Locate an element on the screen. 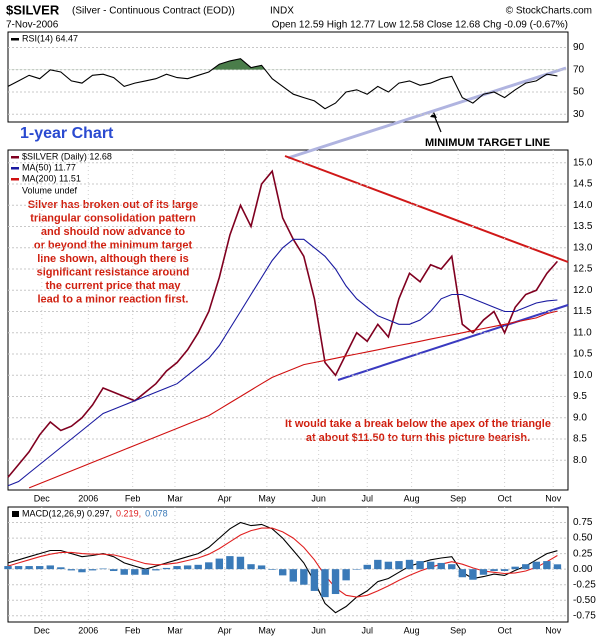  date: 7-Nov-2006 is located at coordinates (32, 25).